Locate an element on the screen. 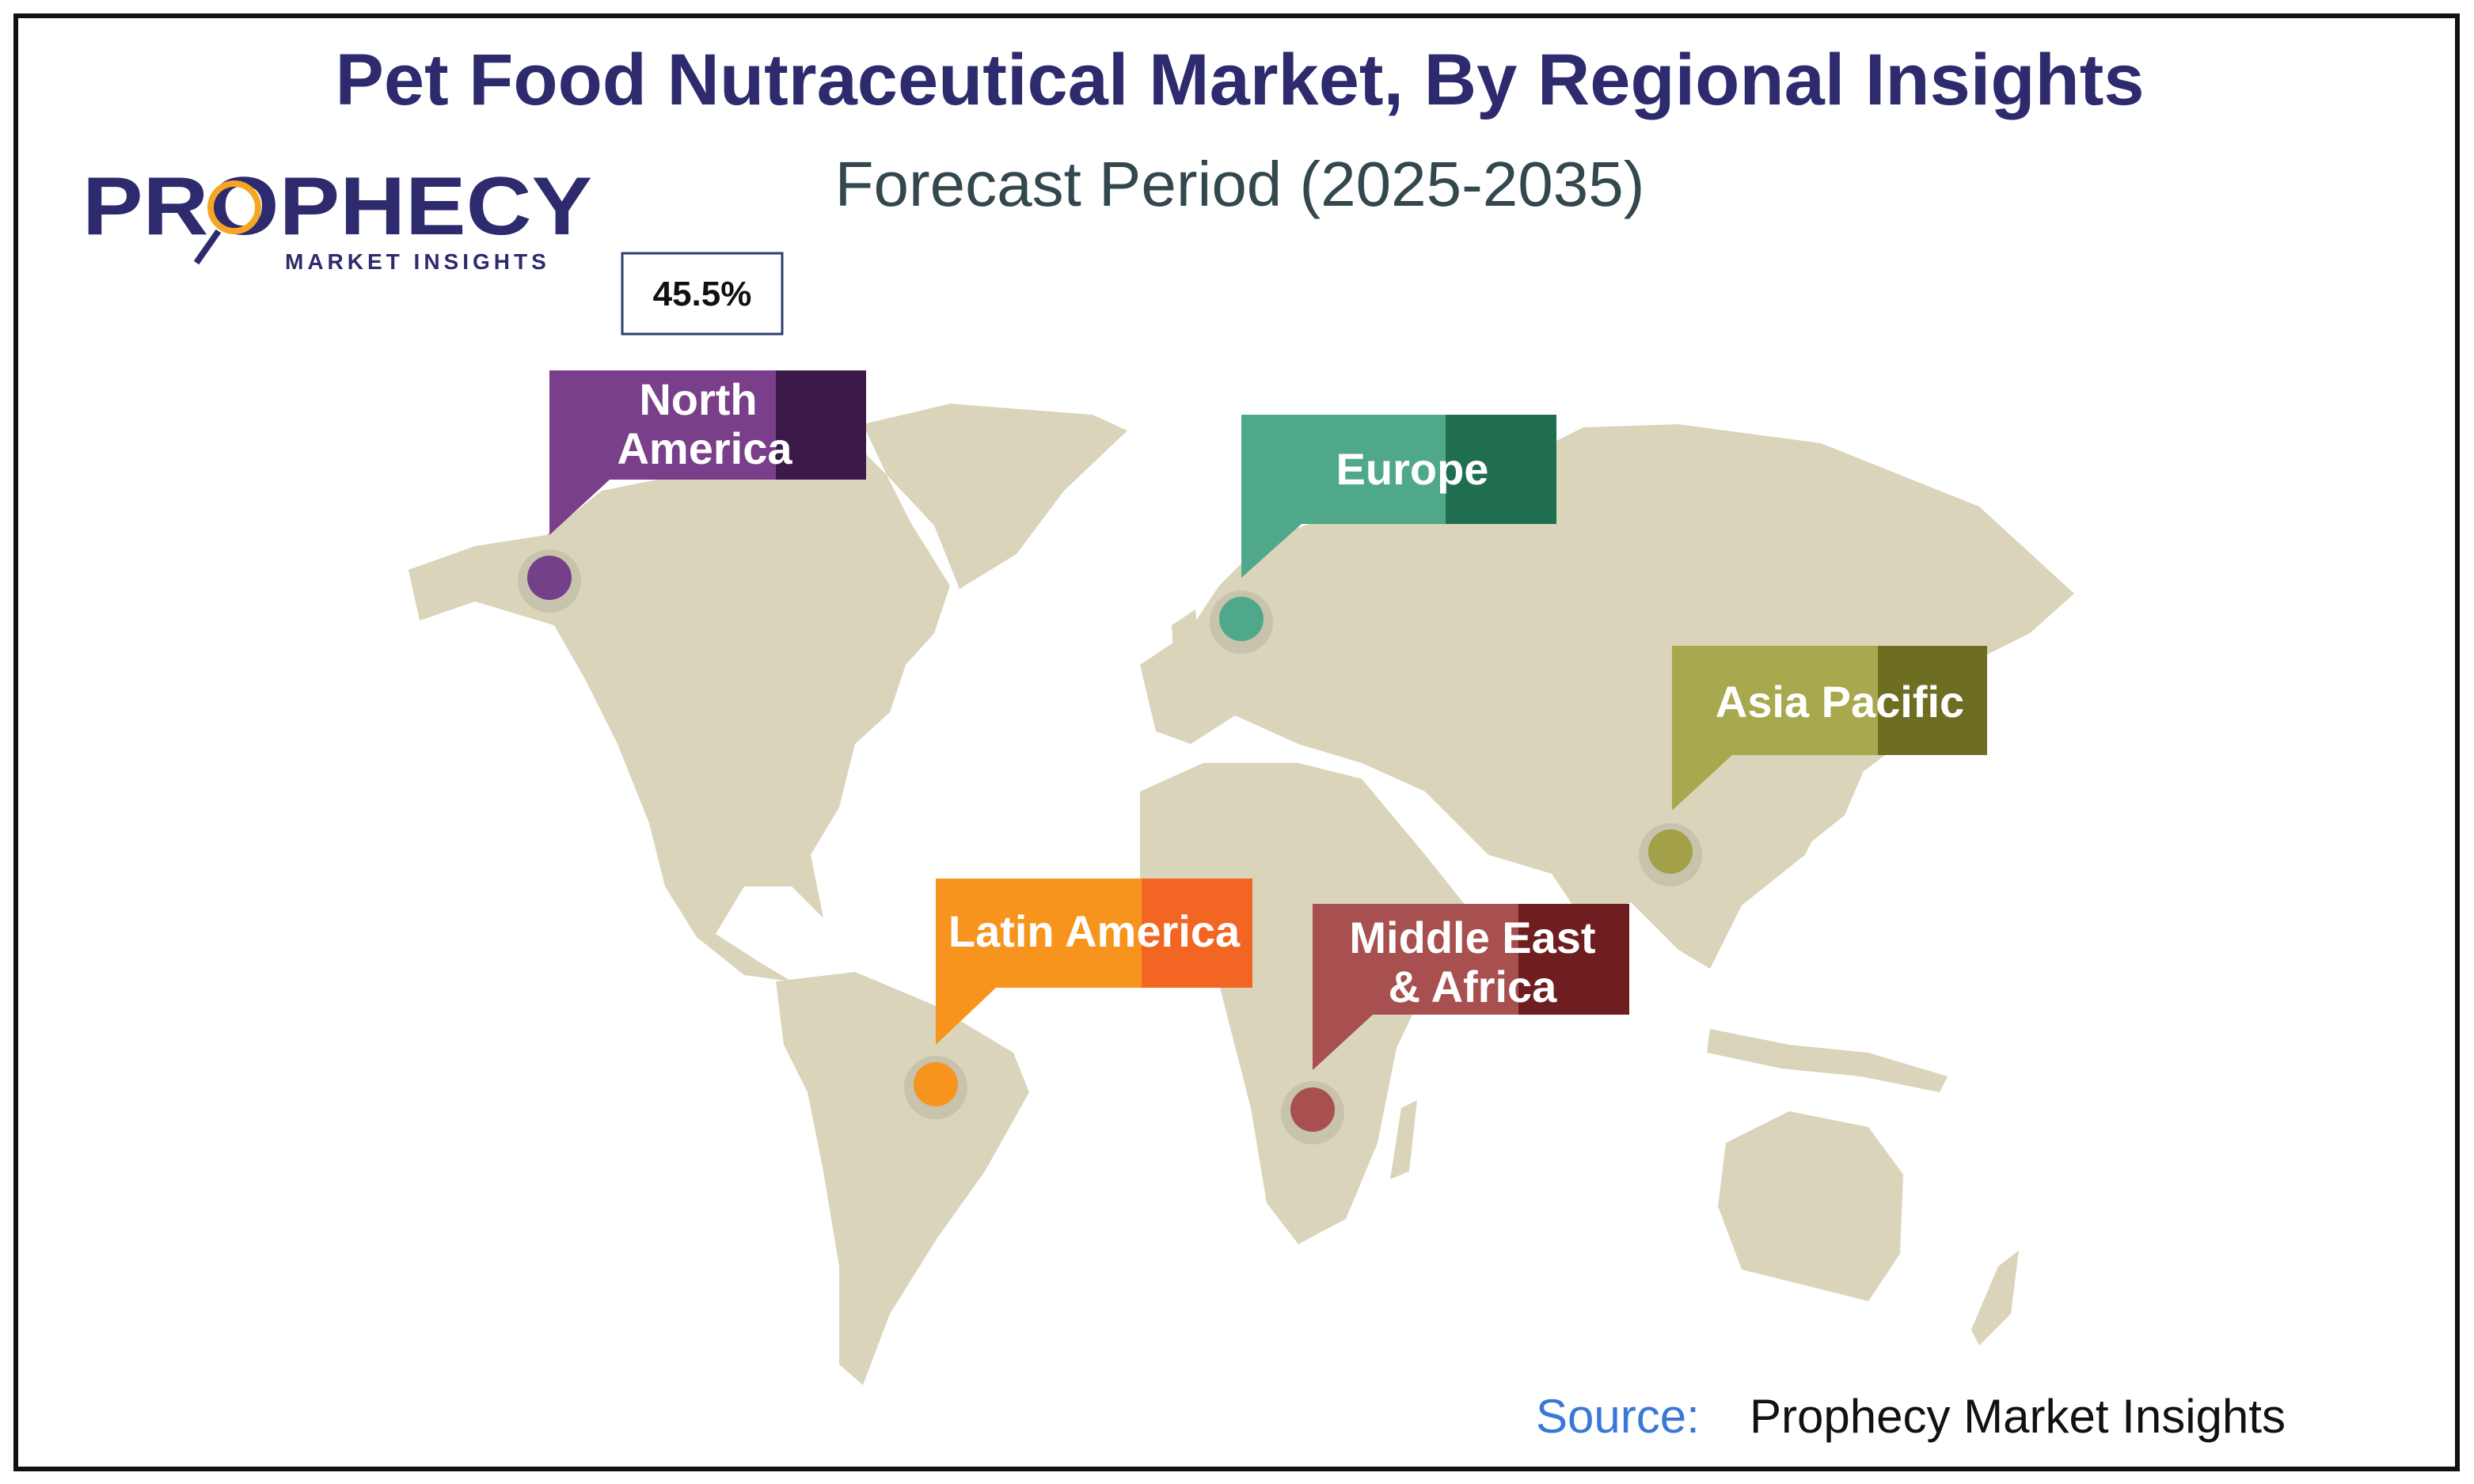  greenland is located at coordinates (995, 496).